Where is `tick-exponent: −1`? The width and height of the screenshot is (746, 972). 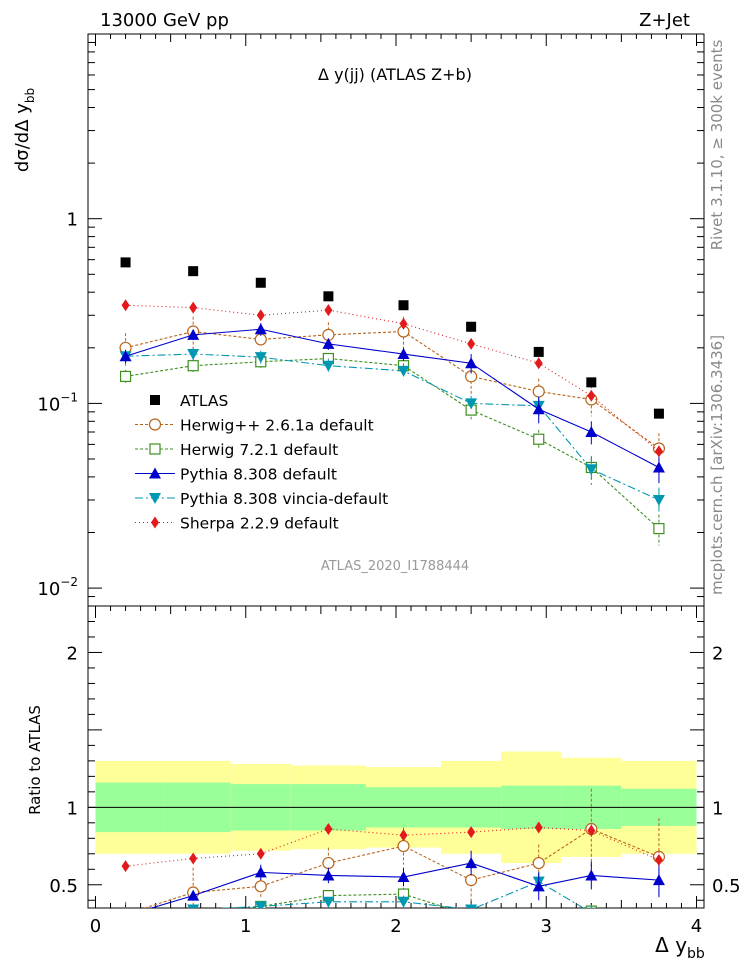
tick-exponent: −1 is located at coordinates (69, 397).